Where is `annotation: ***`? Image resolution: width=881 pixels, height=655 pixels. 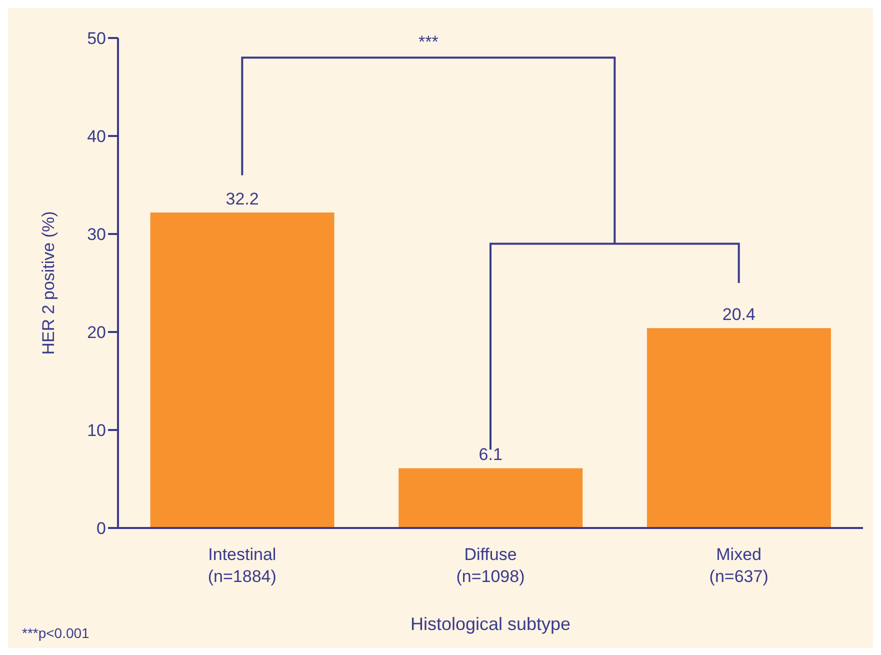 annotation: *** is located at coordinates (428, 42).